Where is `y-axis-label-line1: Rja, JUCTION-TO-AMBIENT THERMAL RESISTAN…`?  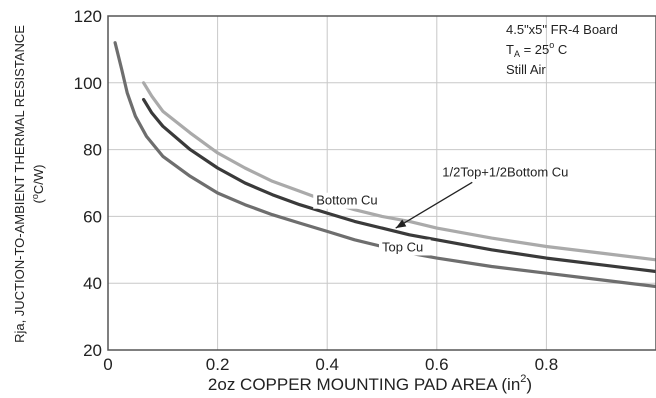 y-axis-label-line1: Rja, JUCTION-TO-AMBIENT THERMAL RESISTAN… is located at coordinates (19, 184).